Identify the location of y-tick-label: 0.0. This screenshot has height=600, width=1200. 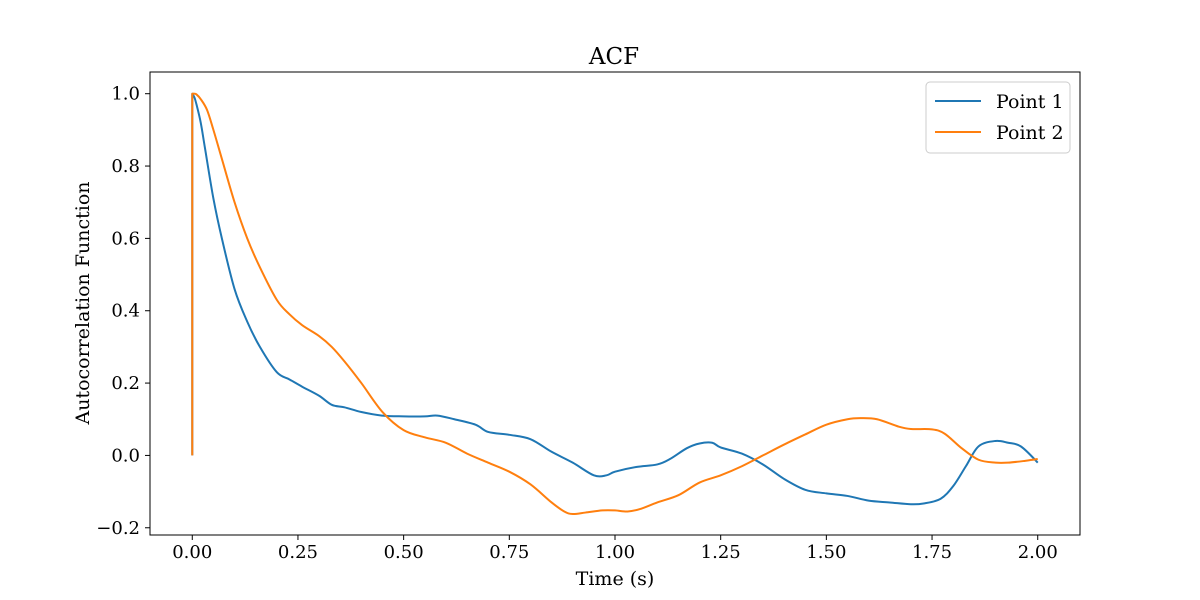
(125, 455).